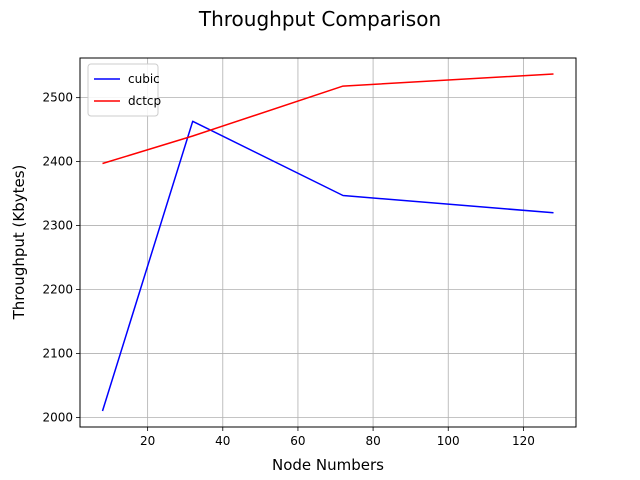 Image resolution: width=640 pixels, height=480 pixels. I want to click on y-tick-label: 2200, so click(57, 290).